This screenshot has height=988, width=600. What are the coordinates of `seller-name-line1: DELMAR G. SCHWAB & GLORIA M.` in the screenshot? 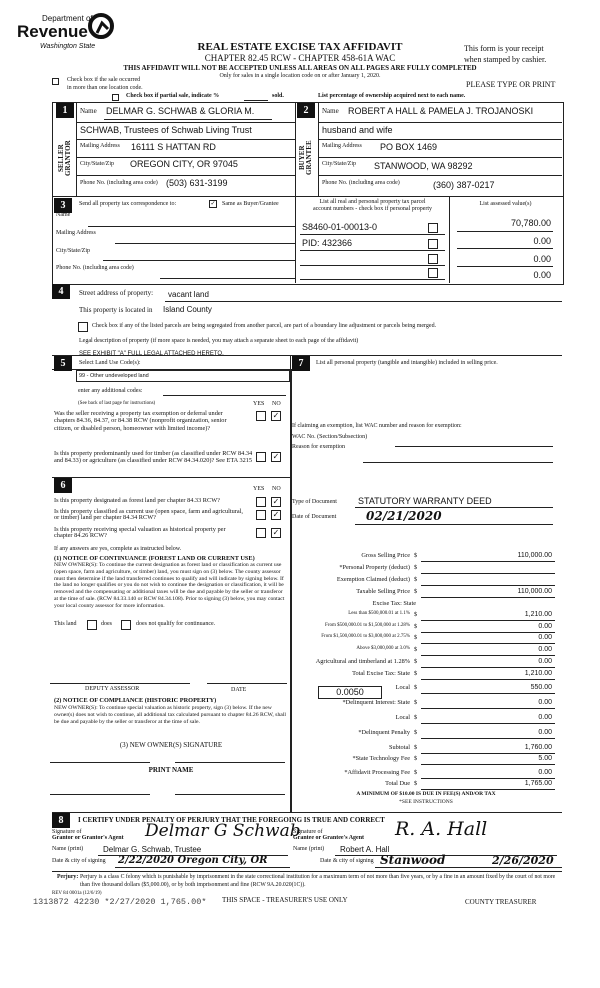 It's located at (180, 111).